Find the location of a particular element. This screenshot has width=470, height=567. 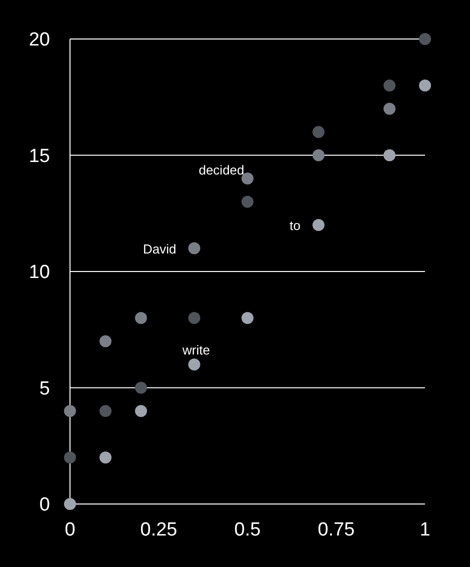

annotation: write is located at coordinates (196, 350).